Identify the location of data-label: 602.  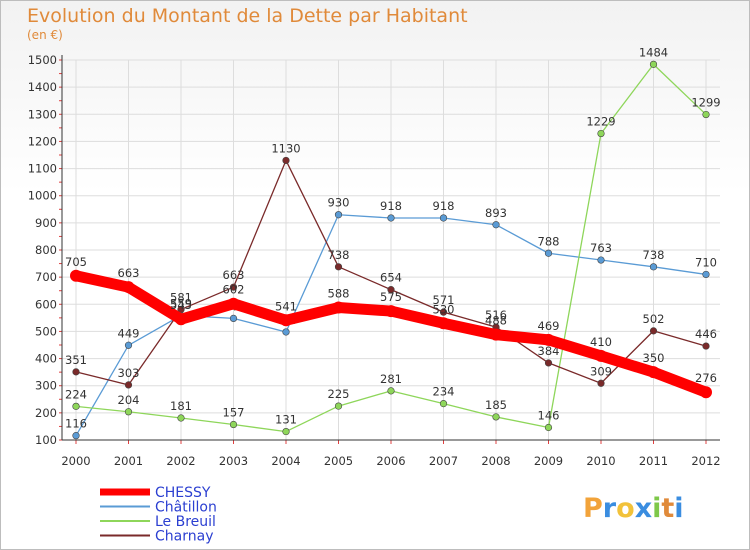
(234, 290).